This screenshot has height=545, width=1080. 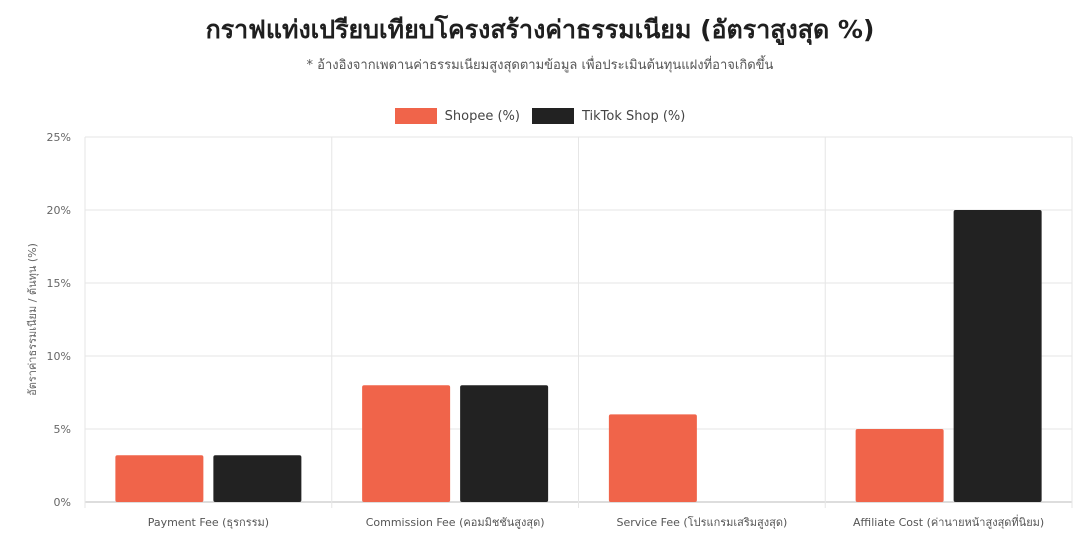 What do you see at coordinates (948, 521) in the screenshot?
I see `x-tick-label: Affiliate Cost (ค่านายหน้าสูงสุดที่นิยม)` at bounding box center [948, 521].